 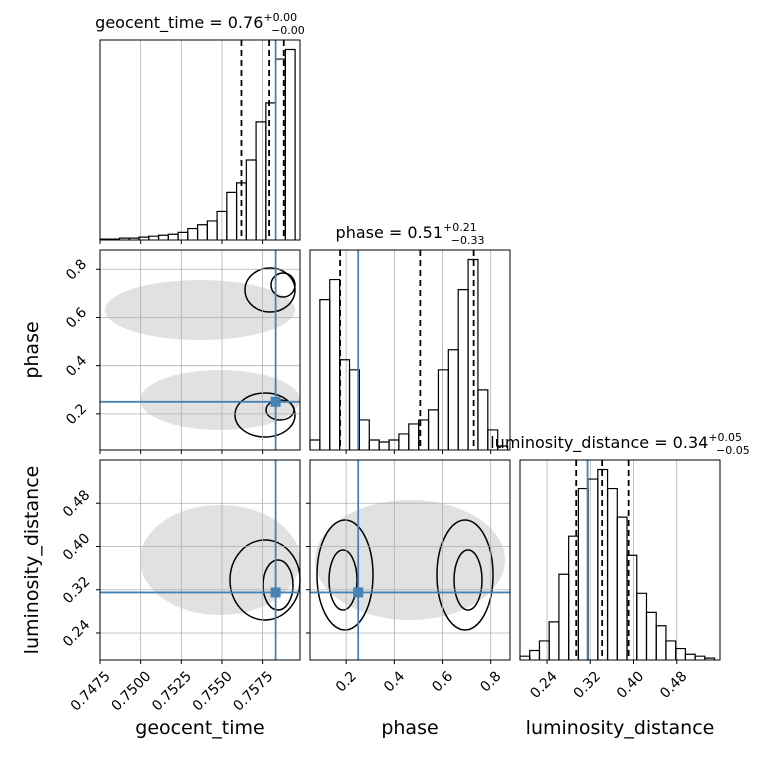 What do you see at coordinates (468, 240) in the screenshot?
I see `title-minus: −0.33` at bounding box center [468, 240].